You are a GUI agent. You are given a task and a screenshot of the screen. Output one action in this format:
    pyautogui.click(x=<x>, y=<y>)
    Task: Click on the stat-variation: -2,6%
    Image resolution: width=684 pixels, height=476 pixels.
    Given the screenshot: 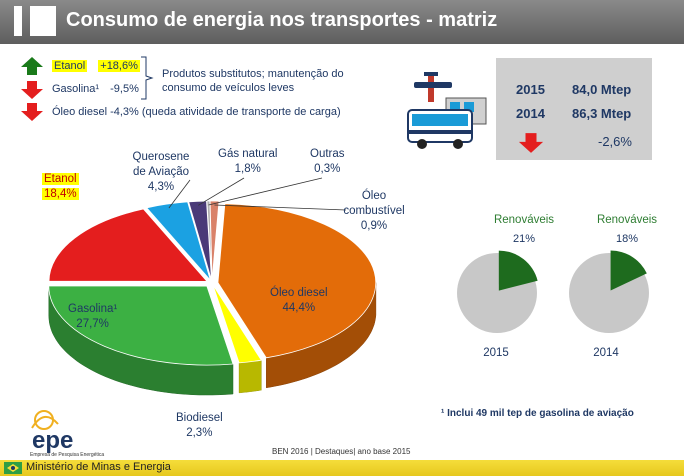 What is the action you would take?
    pyautogui.click(x=615, y=141)
    